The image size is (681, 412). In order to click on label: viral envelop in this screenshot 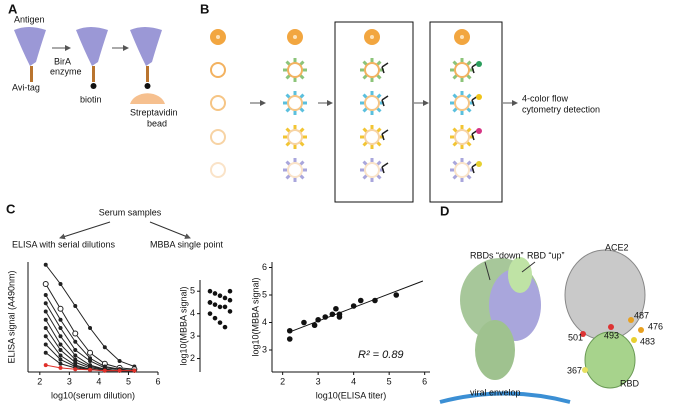, I will do `click(495, 392)`.